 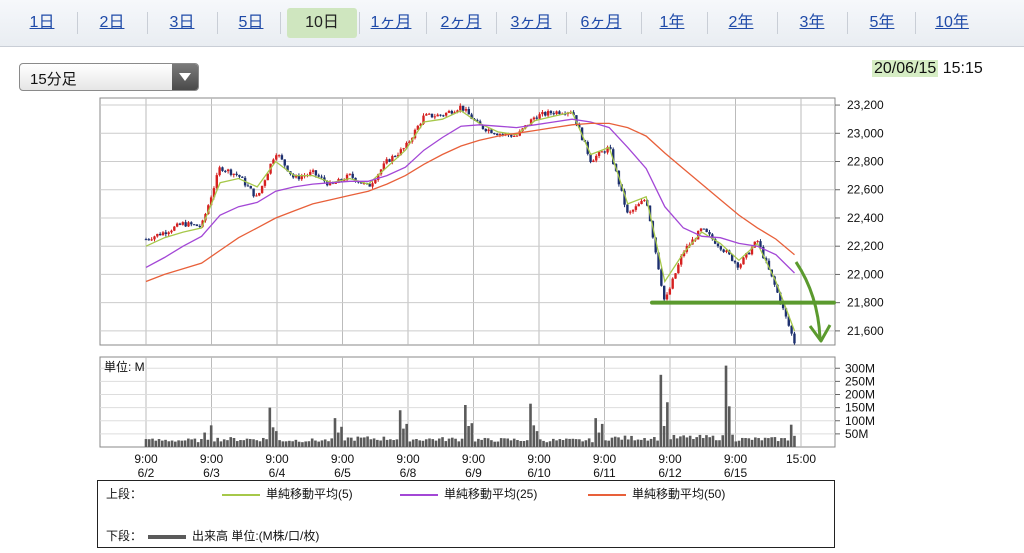 What do you see at coordinates (146, 473) in the screenshot?
I see `x-tick-date: 6/2` at bounding box center [146, 473].